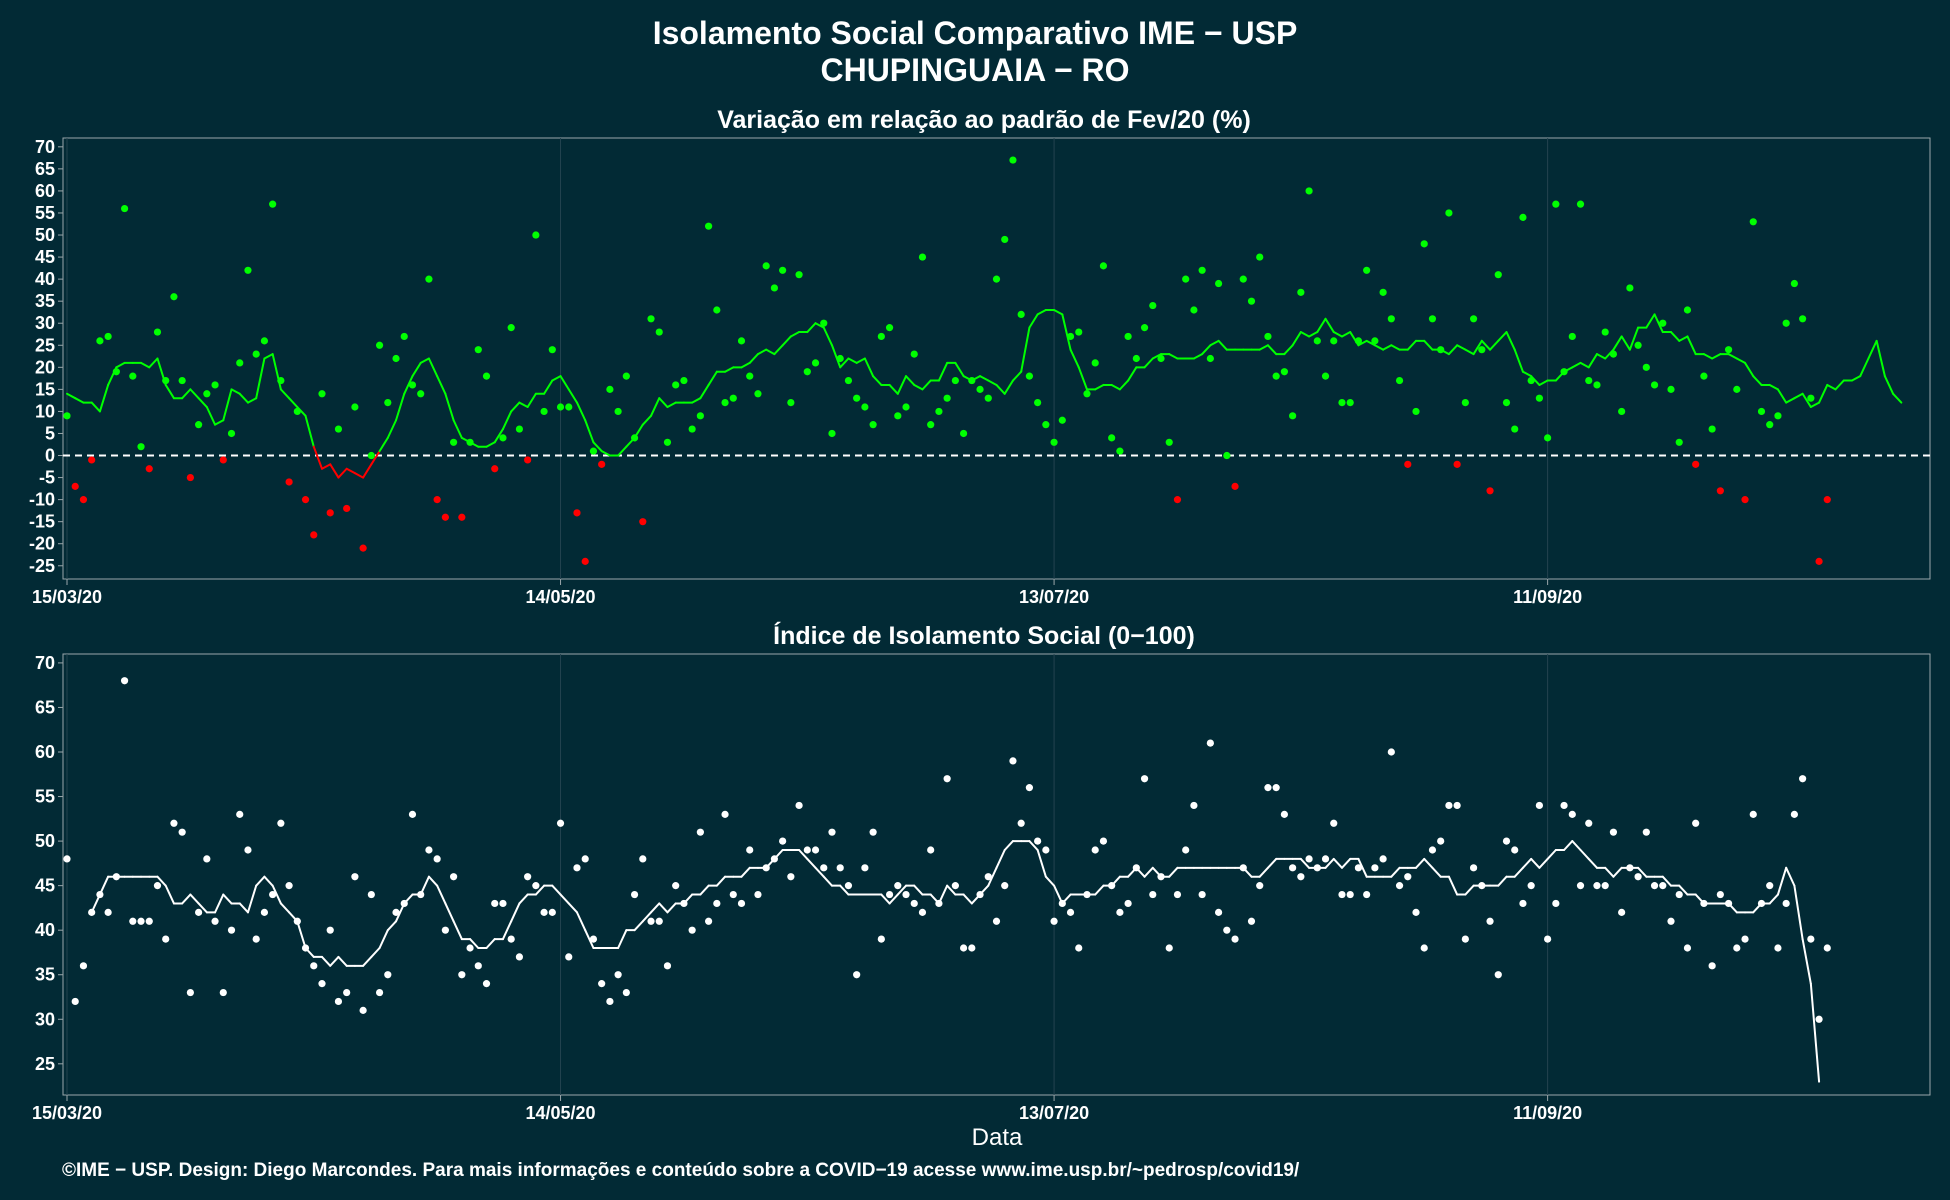 Image resolution: width=1950 pixels, height=1200 pixels. What do you see at coordinates (47, 478) in the screenshot?
I see `y-tick-label: -5` at bounding box center [47, 478].